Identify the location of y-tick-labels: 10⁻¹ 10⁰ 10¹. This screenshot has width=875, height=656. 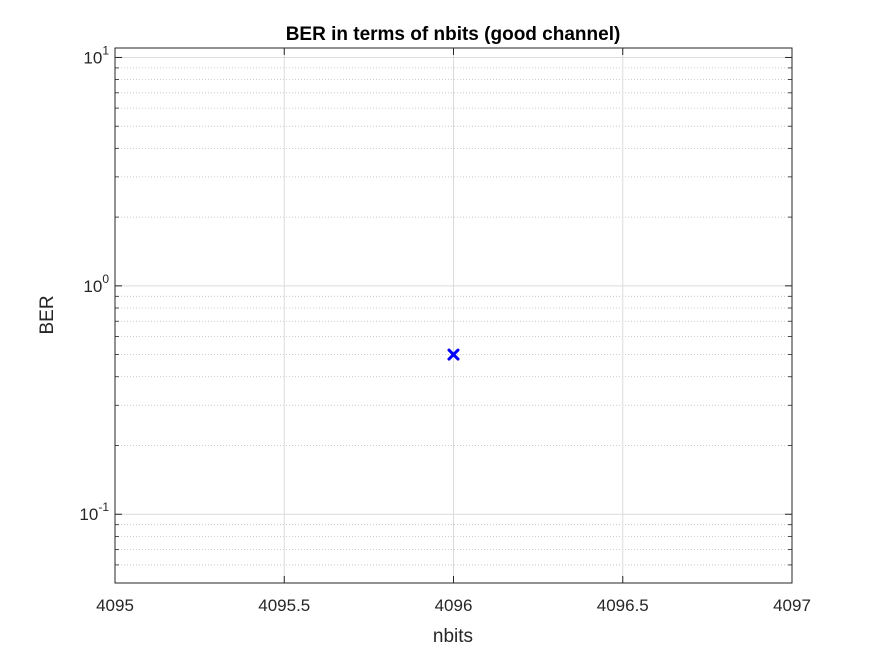
(94, 283).